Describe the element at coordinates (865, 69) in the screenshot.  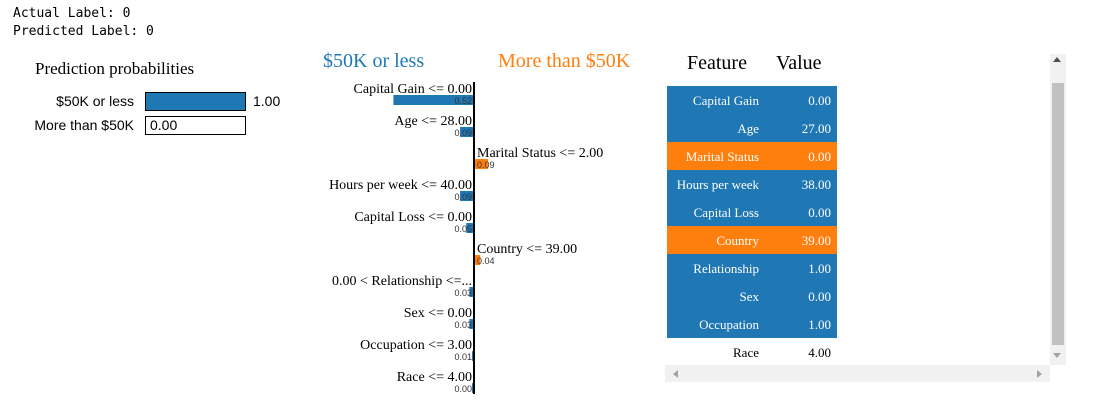
I see `table-header: Feature Value` at that location.